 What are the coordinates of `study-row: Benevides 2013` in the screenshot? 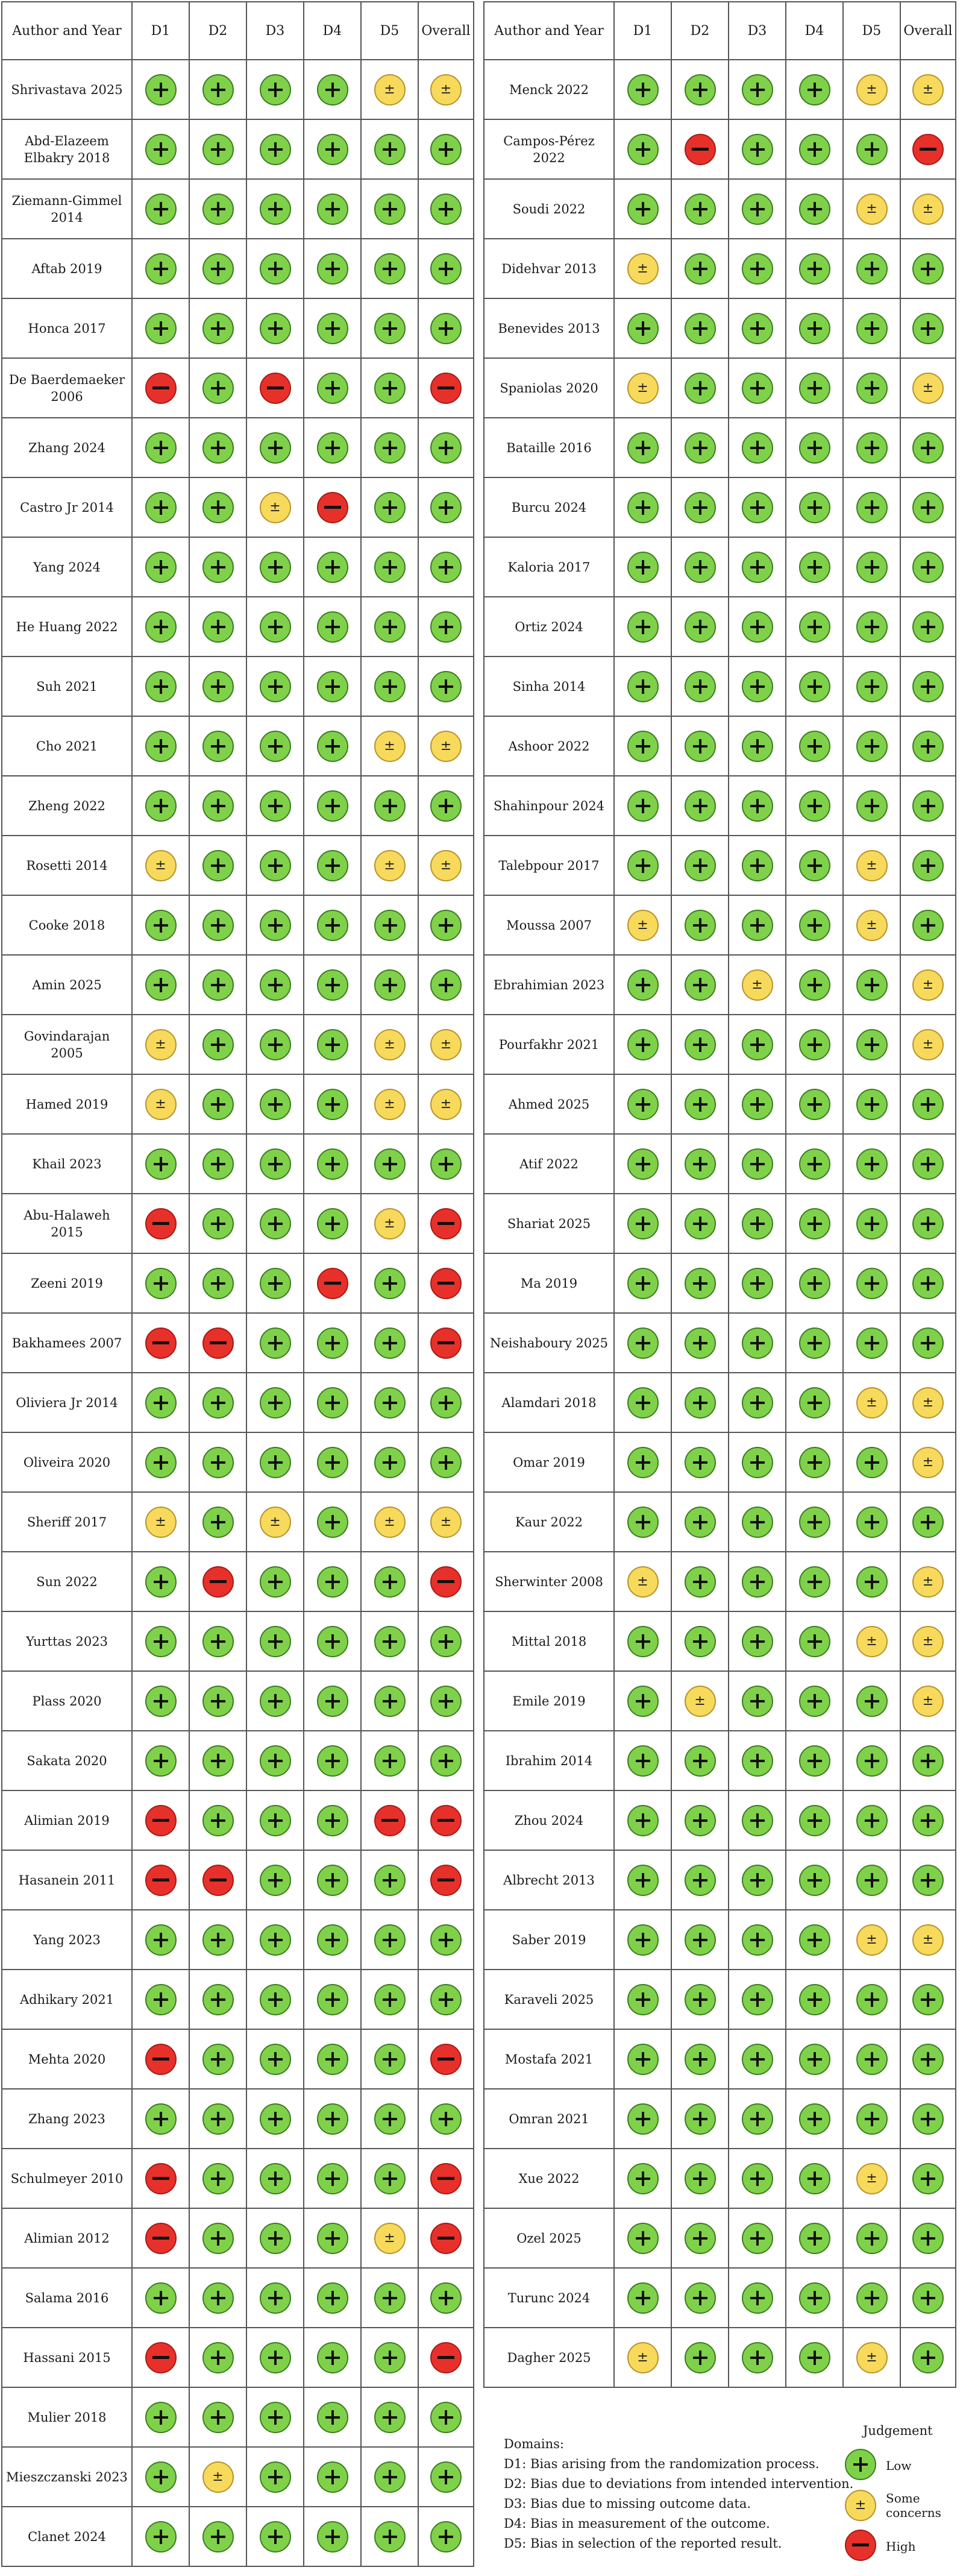 It's located at (720, 328).